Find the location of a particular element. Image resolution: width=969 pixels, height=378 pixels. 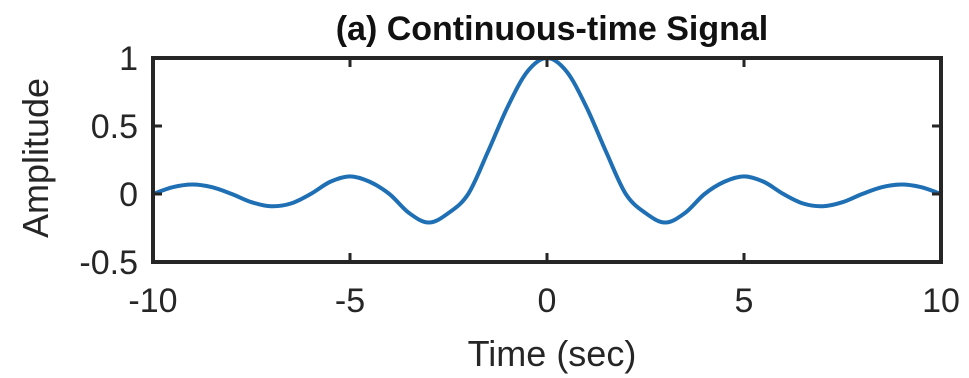

x-tick-label: 5 is located at coordinates (744, 301).